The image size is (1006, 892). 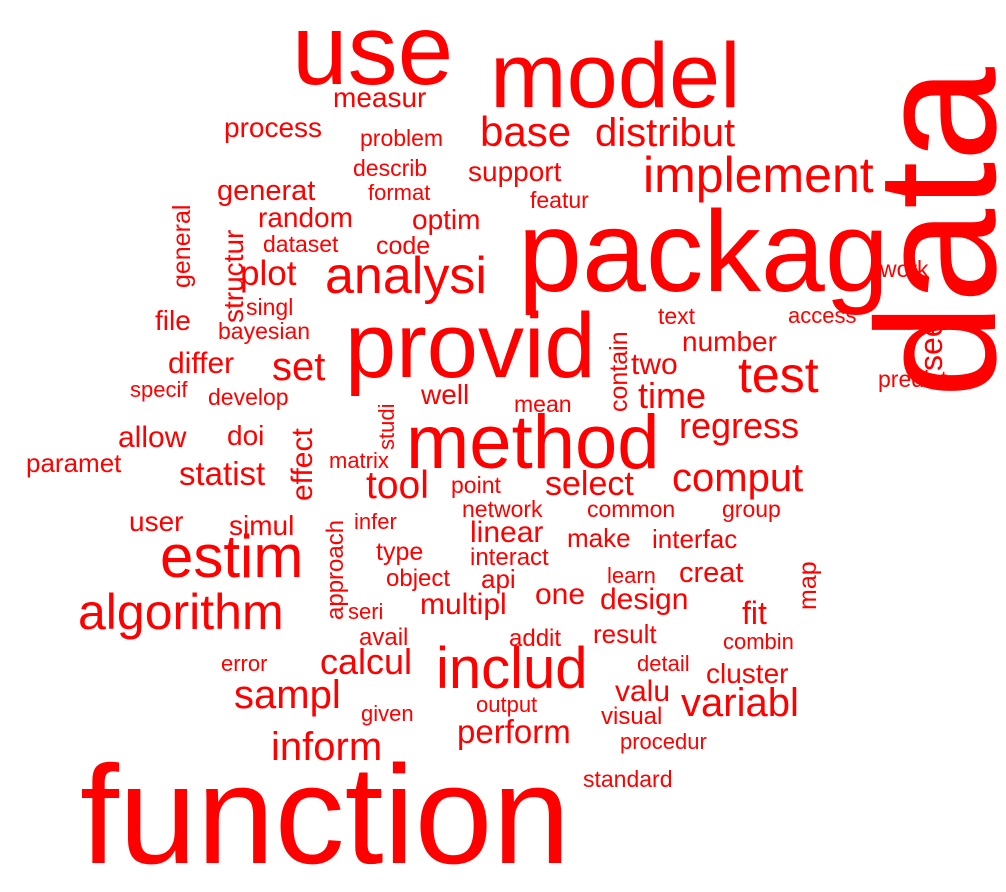 What do you see at coordinates (244, 663) in the screenshot?
I see `cloud-word: error` at bounding box center [244, 663].